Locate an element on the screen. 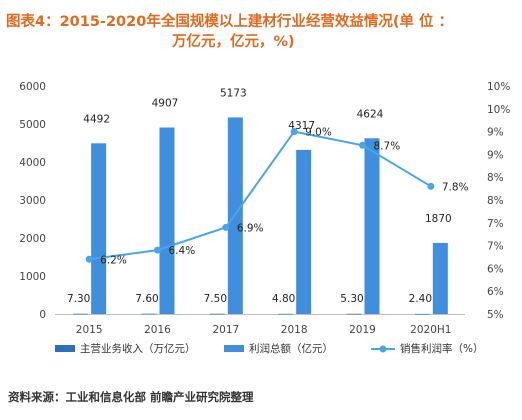  legend-swatch-margin-marker is located at coordinates (383, 349).